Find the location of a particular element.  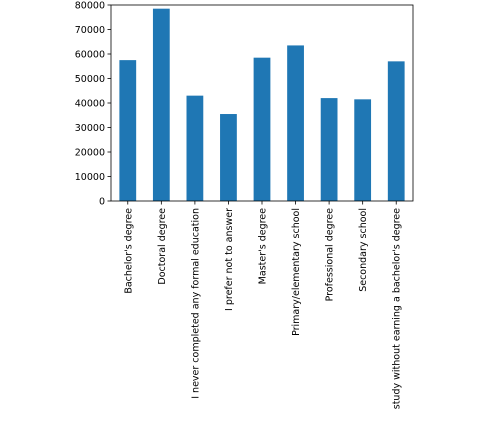

x-tick-label: Secondary school is located at coordinates (363, 250).